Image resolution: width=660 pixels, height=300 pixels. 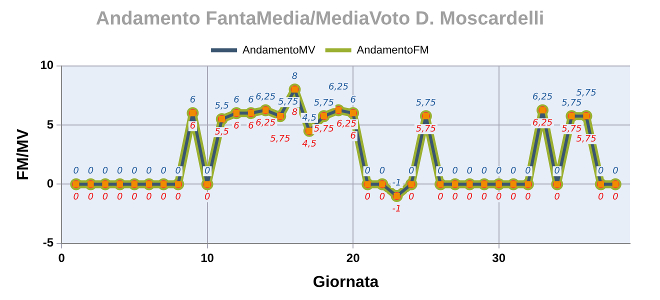 I want to click on x-tick-label: 0, so click(x=62, y=257).